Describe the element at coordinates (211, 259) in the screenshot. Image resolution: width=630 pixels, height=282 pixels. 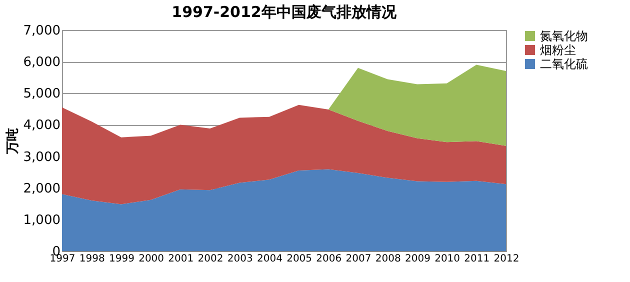
I see `x-tick-label: 2002` at that location.